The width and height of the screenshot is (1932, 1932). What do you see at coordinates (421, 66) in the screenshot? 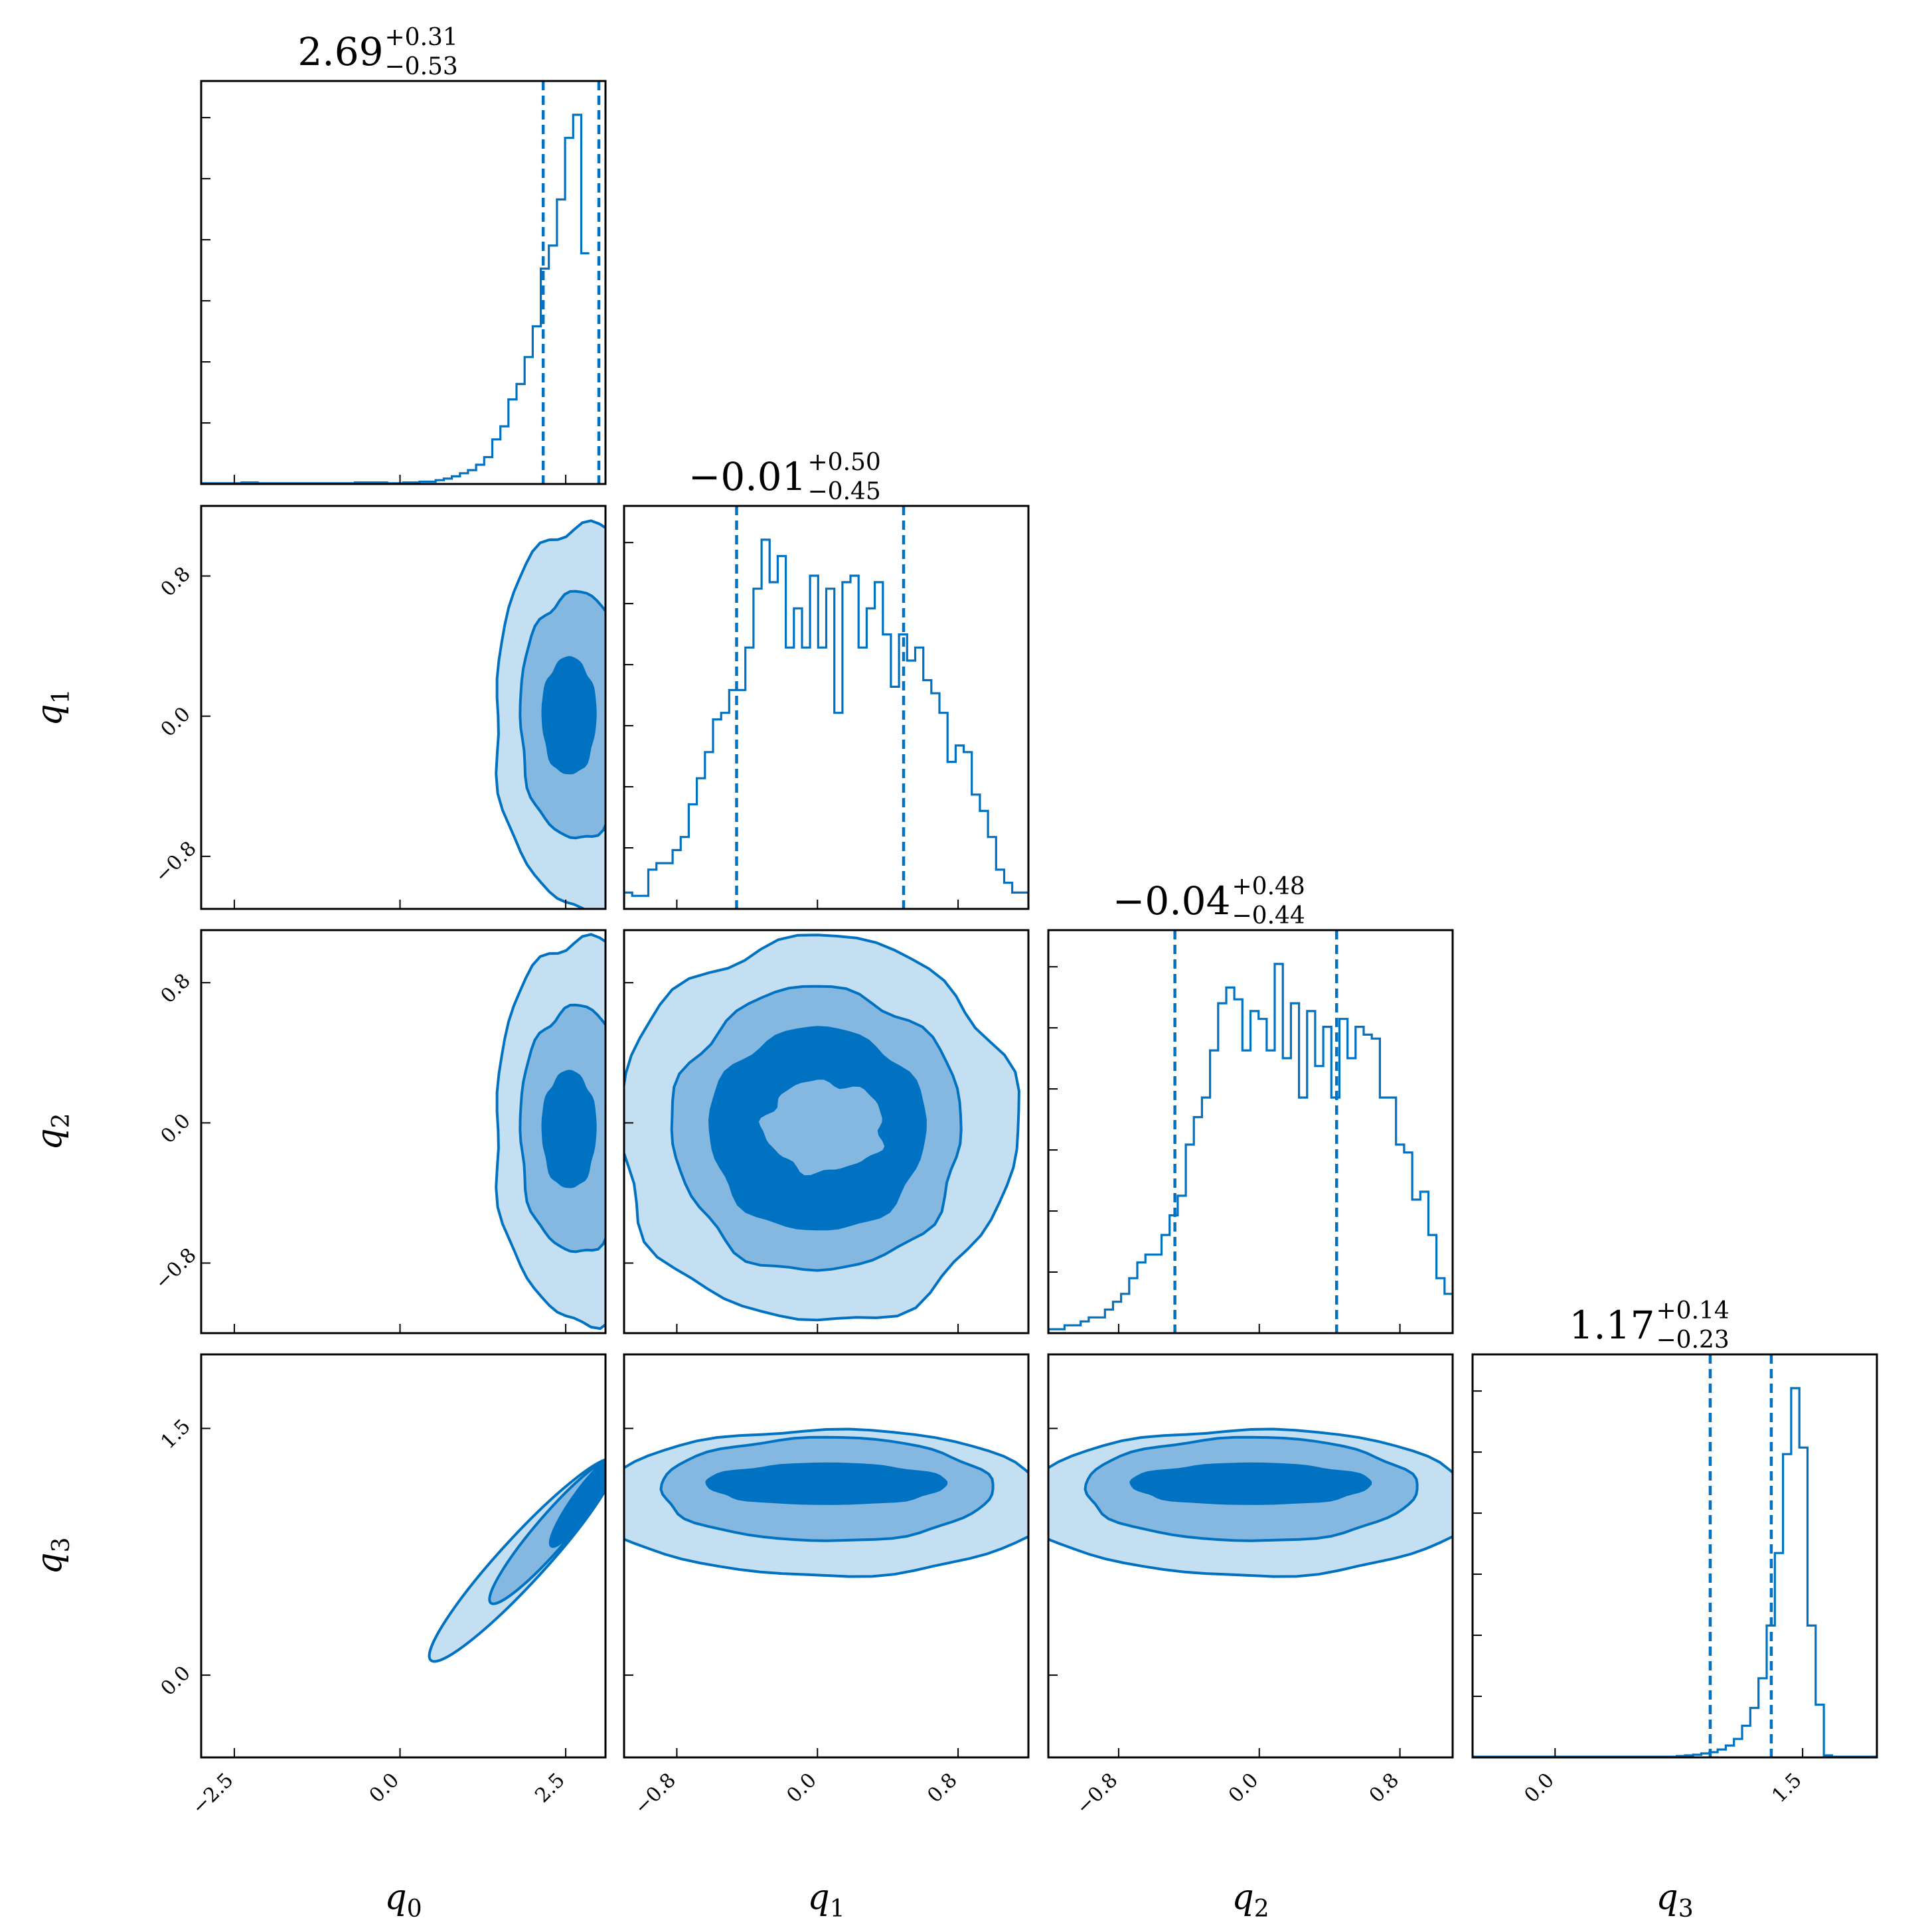
I see `title-minus-error: −0.53` at bounding box center [421, 66].